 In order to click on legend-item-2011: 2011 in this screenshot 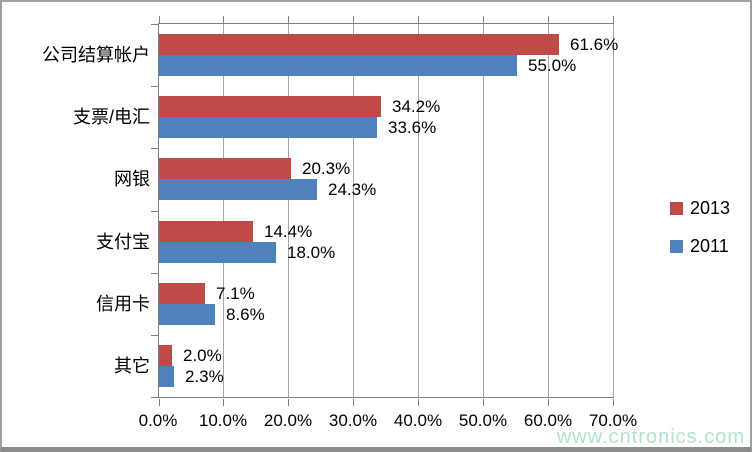, I will do `click(700, 246)`.